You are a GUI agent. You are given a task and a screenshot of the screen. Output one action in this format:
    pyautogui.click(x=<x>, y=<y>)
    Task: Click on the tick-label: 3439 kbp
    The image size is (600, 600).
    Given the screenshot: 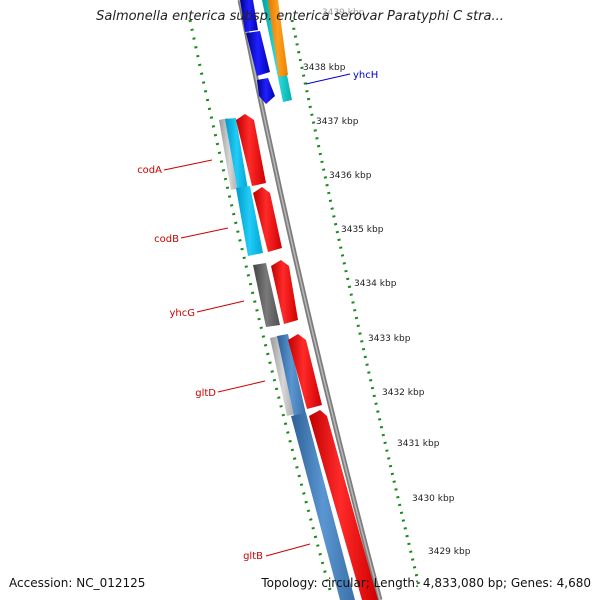 What is the action you would take?
    pyautogui.click(x=343, y=13)
    